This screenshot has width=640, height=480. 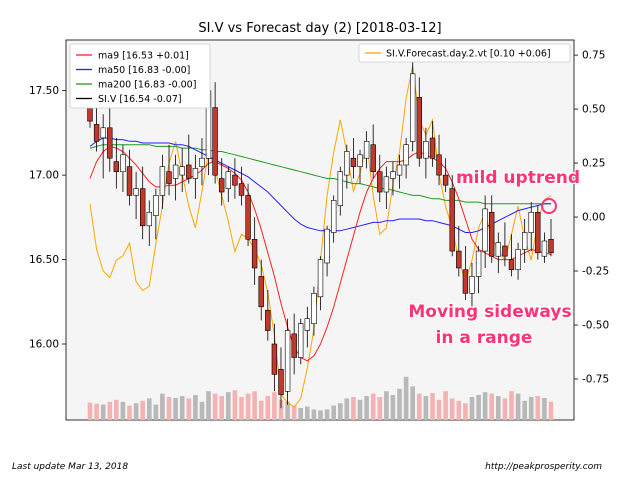 I want to click on right-tick-label: 0.50, so click(x=593, y=110).